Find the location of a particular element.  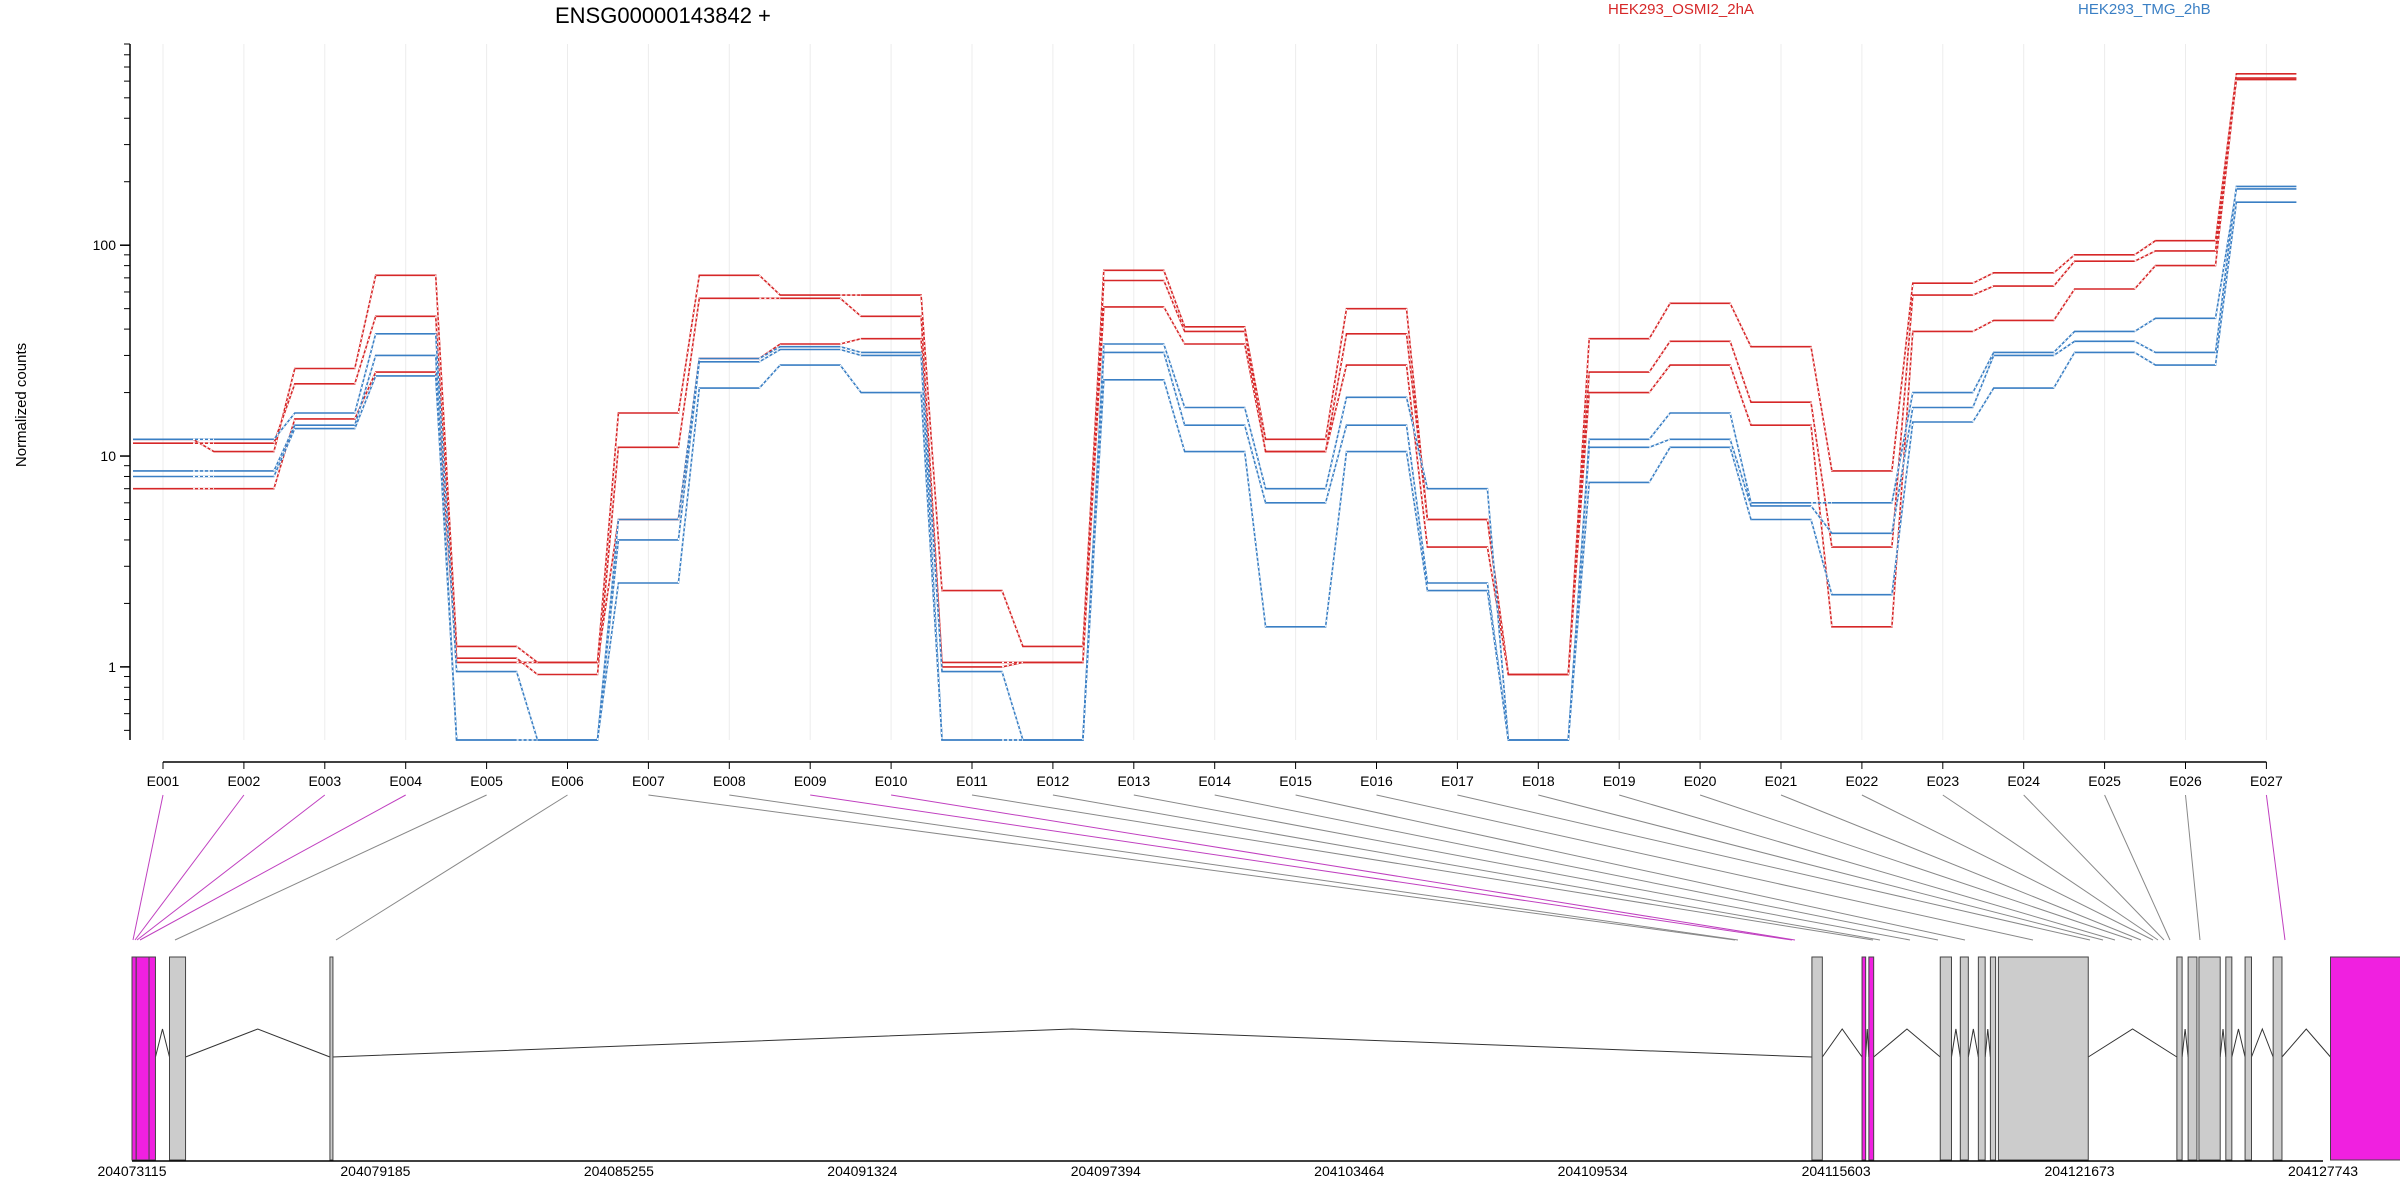

connector-E024 is located at coordinates (2094, 867).